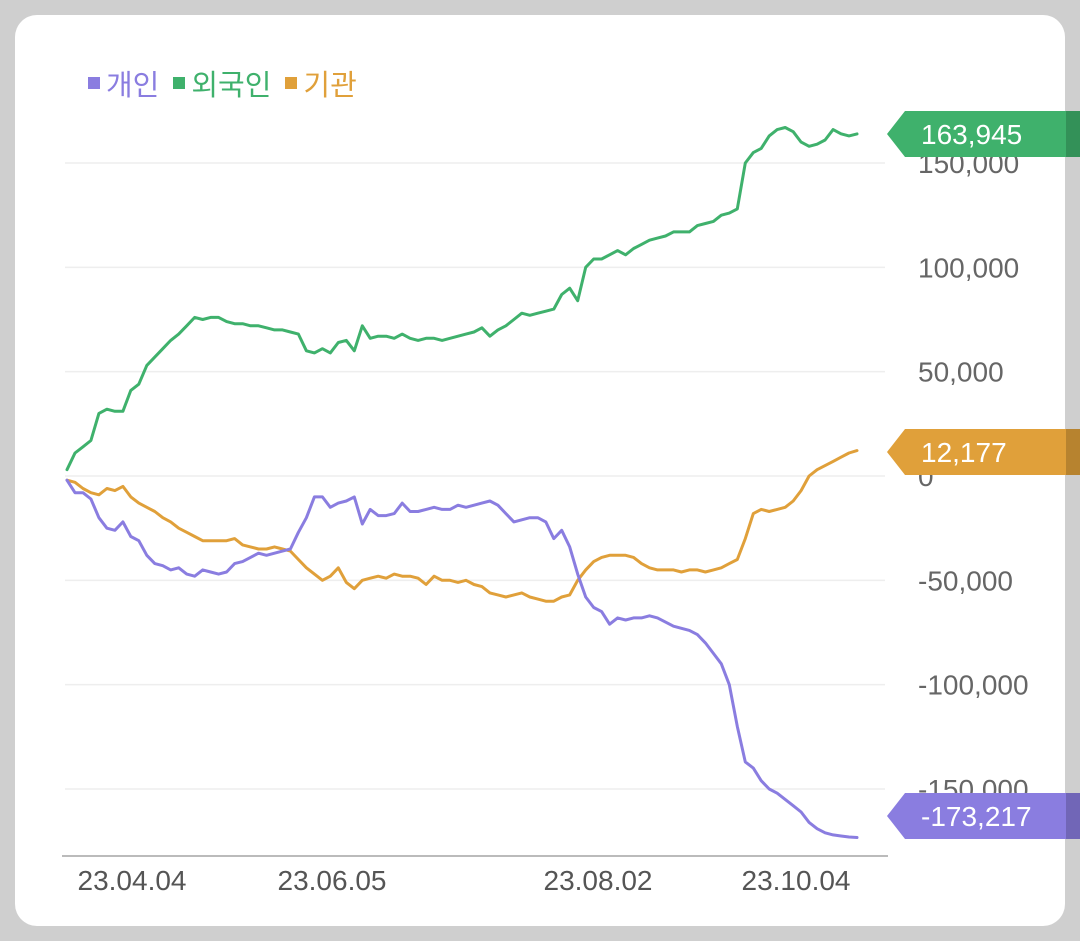 Image resolution: width=1080 pixels, height=941 pixels. Describe the element at coordinates (291, 83) in the screenshot. I see `legend-swatch-institution` at that location.